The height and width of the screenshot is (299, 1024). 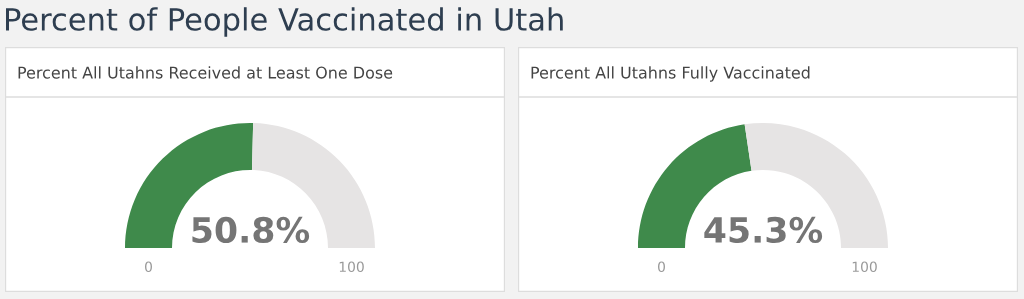 I want to click on data-label: 45.3%, so click(x=763, y=230).